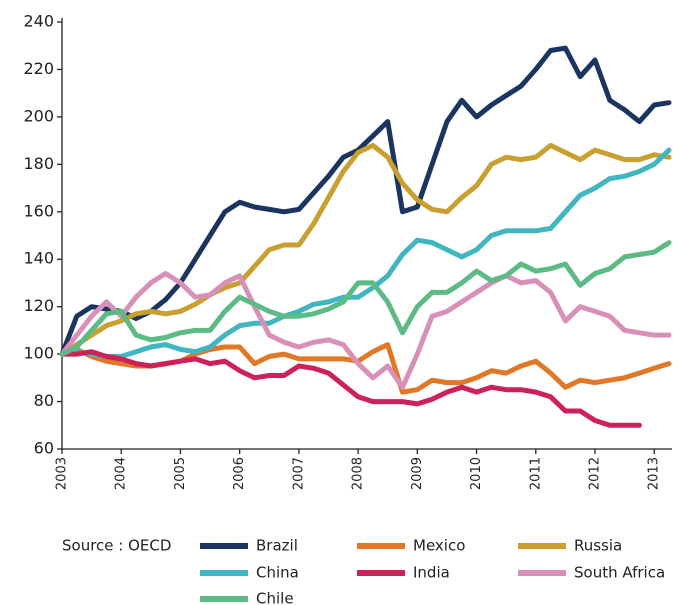  I want to click on legend-label: Chile, so click(275, 597).